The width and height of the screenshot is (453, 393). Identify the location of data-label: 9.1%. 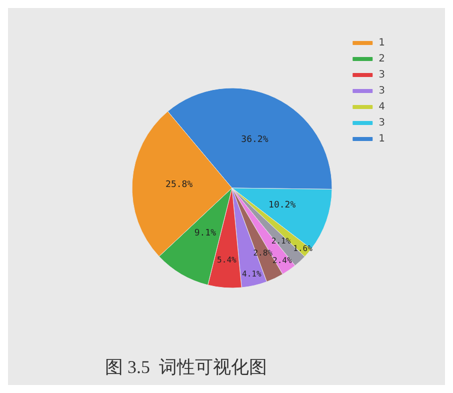
(205, 233).